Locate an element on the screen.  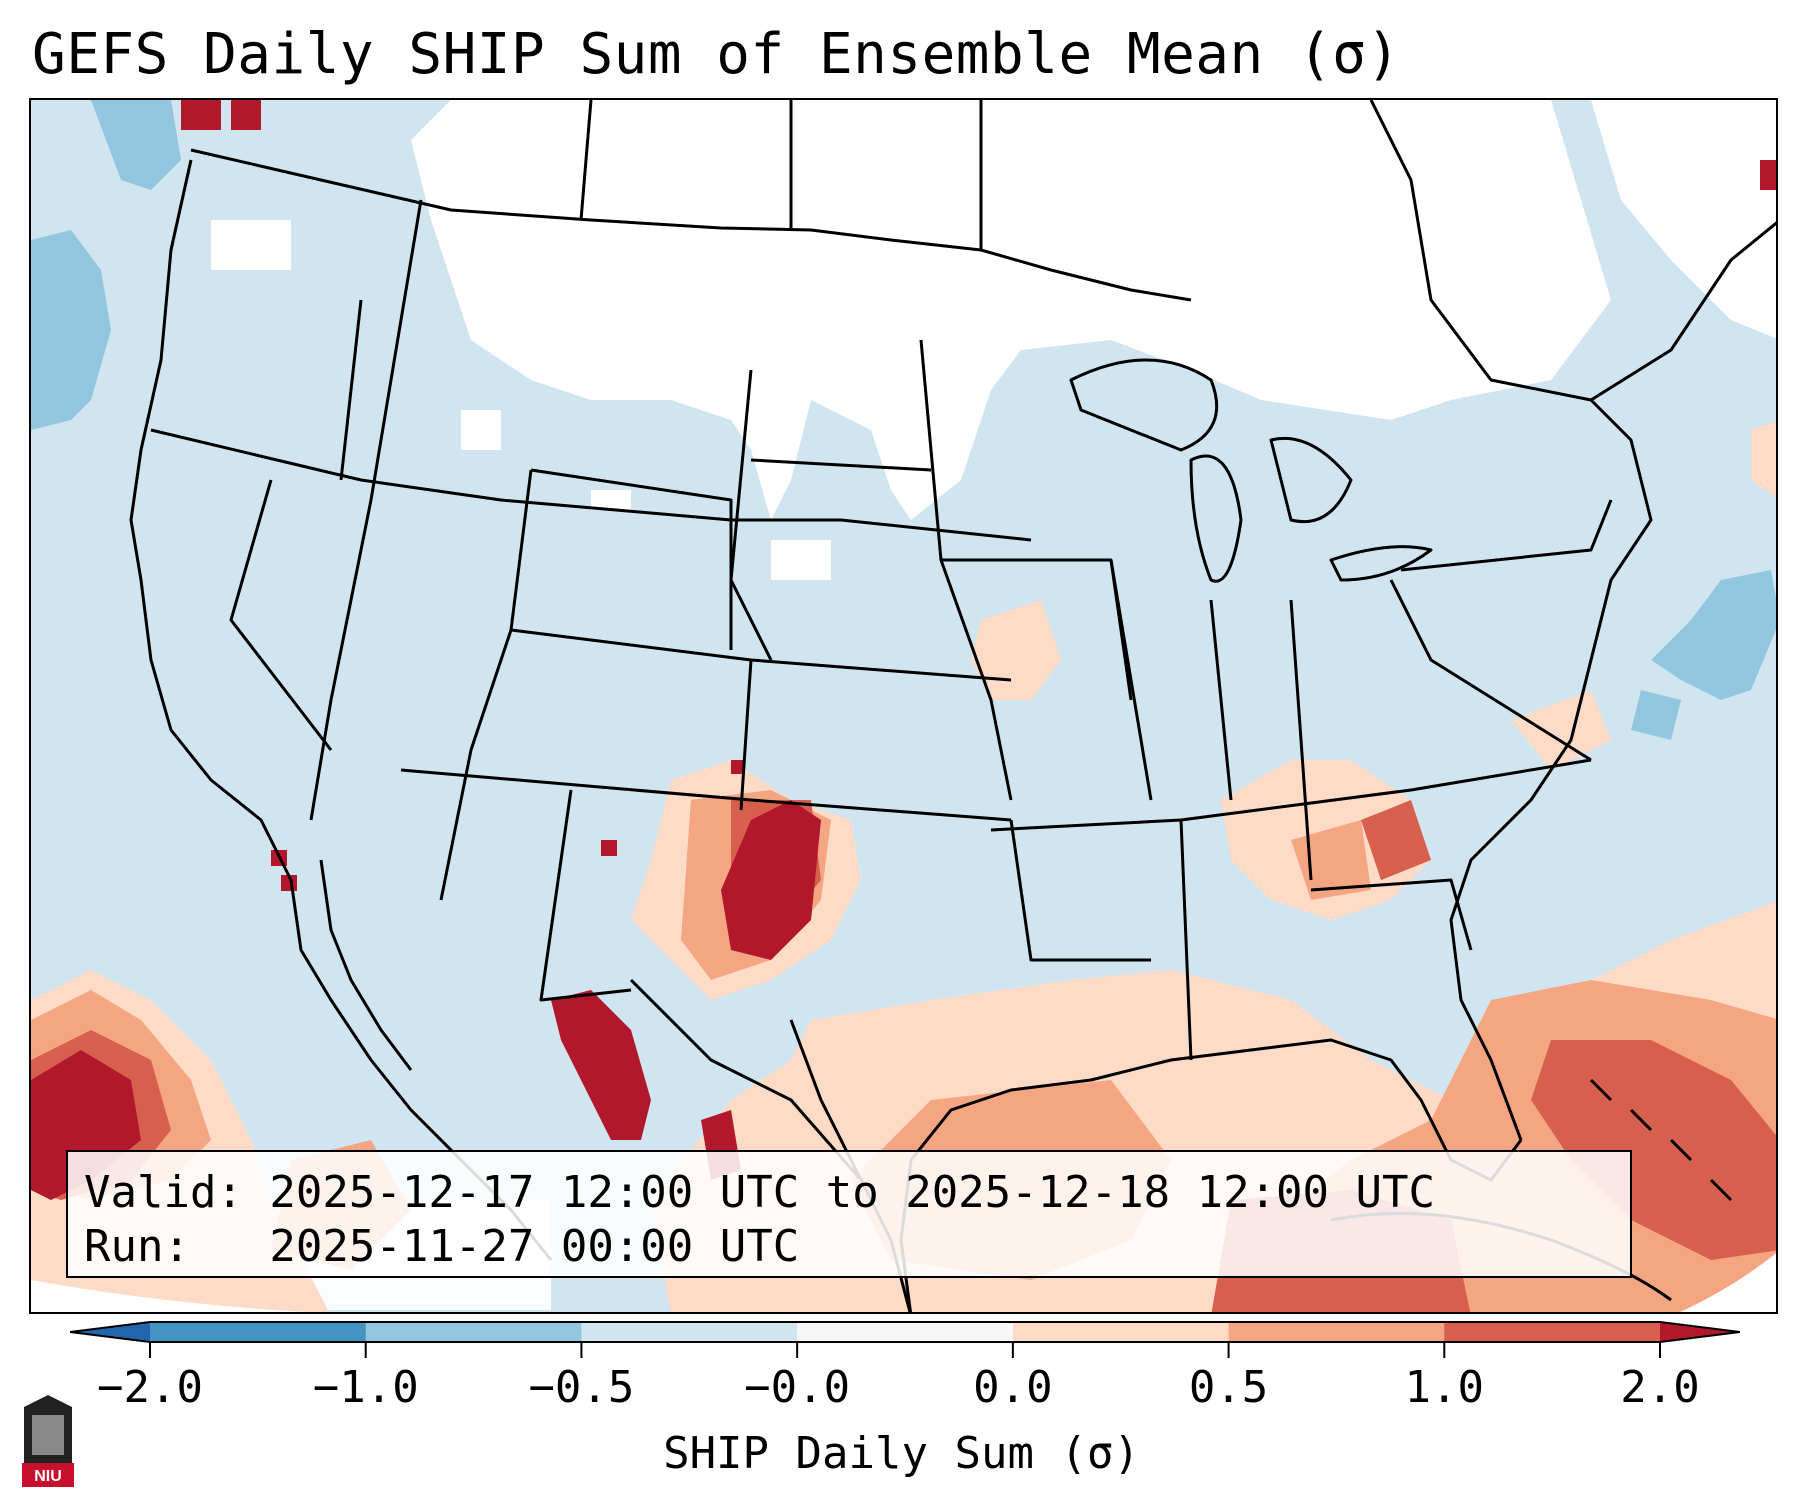
colorbar-tick-label: 1.0 is located at coordinates (1444, 1387).